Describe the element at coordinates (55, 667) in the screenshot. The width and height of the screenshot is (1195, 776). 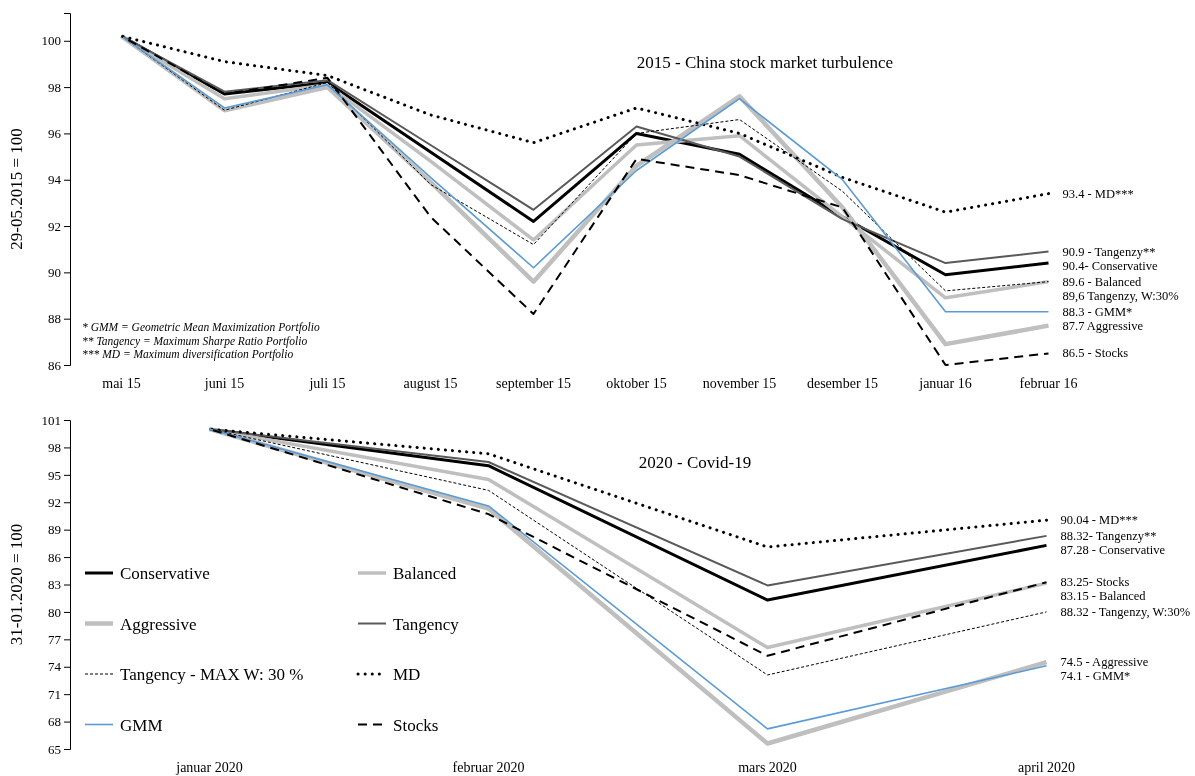
I see `y-tick-label: 74` at that location.